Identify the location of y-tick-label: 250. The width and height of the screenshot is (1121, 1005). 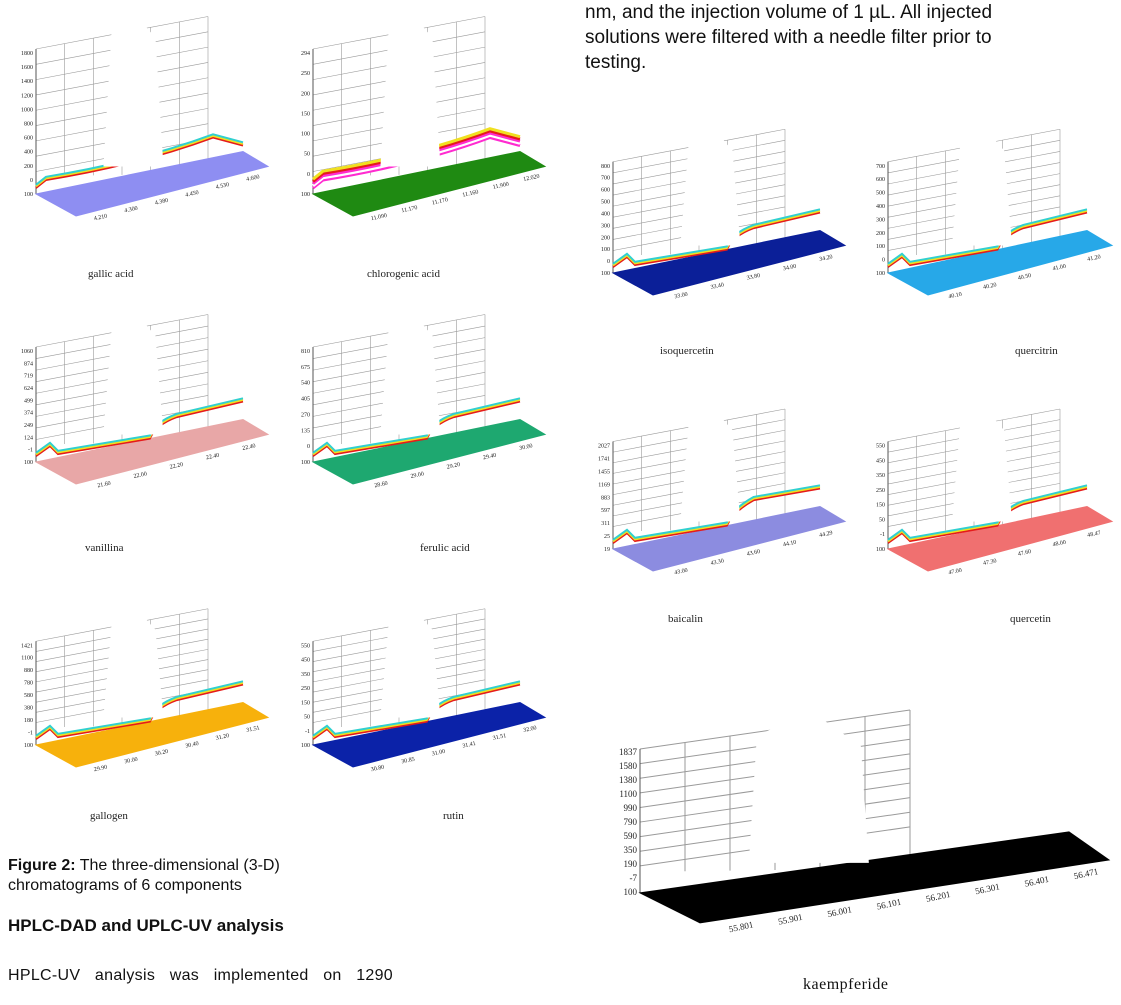
(880, 491).